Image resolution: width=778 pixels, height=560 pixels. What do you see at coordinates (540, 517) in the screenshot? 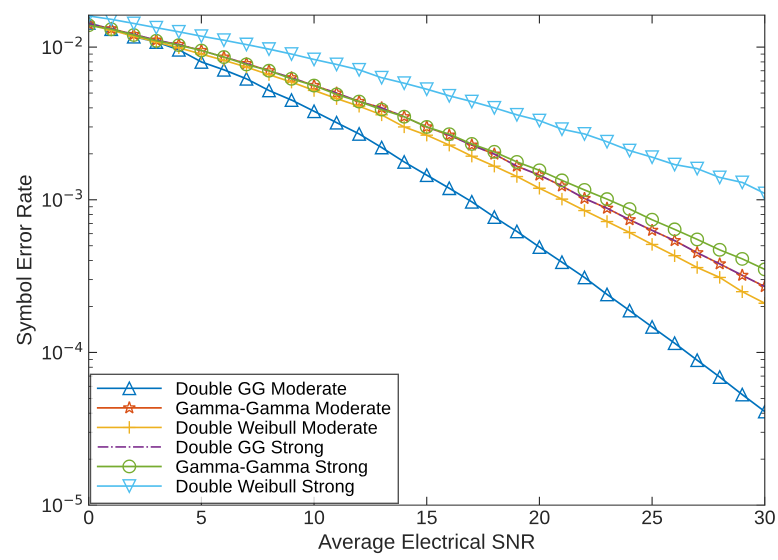
I see `x-tick-label: 20` at bounding box center [540, 517].